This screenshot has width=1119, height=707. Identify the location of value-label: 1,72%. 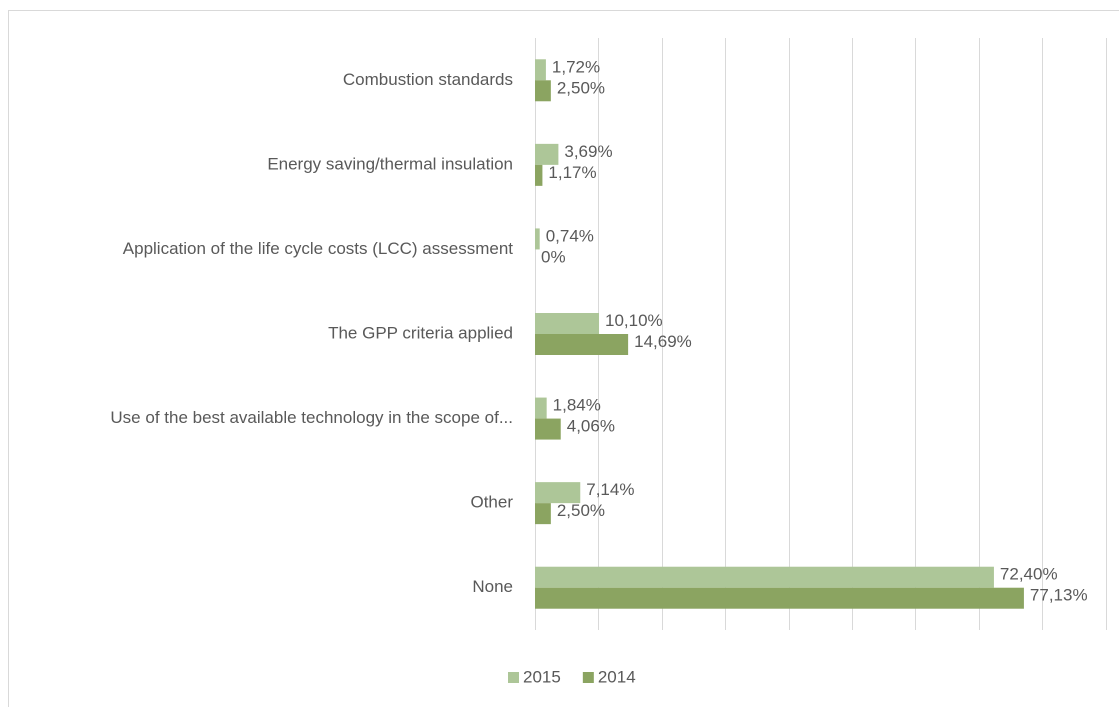
(576, 66).